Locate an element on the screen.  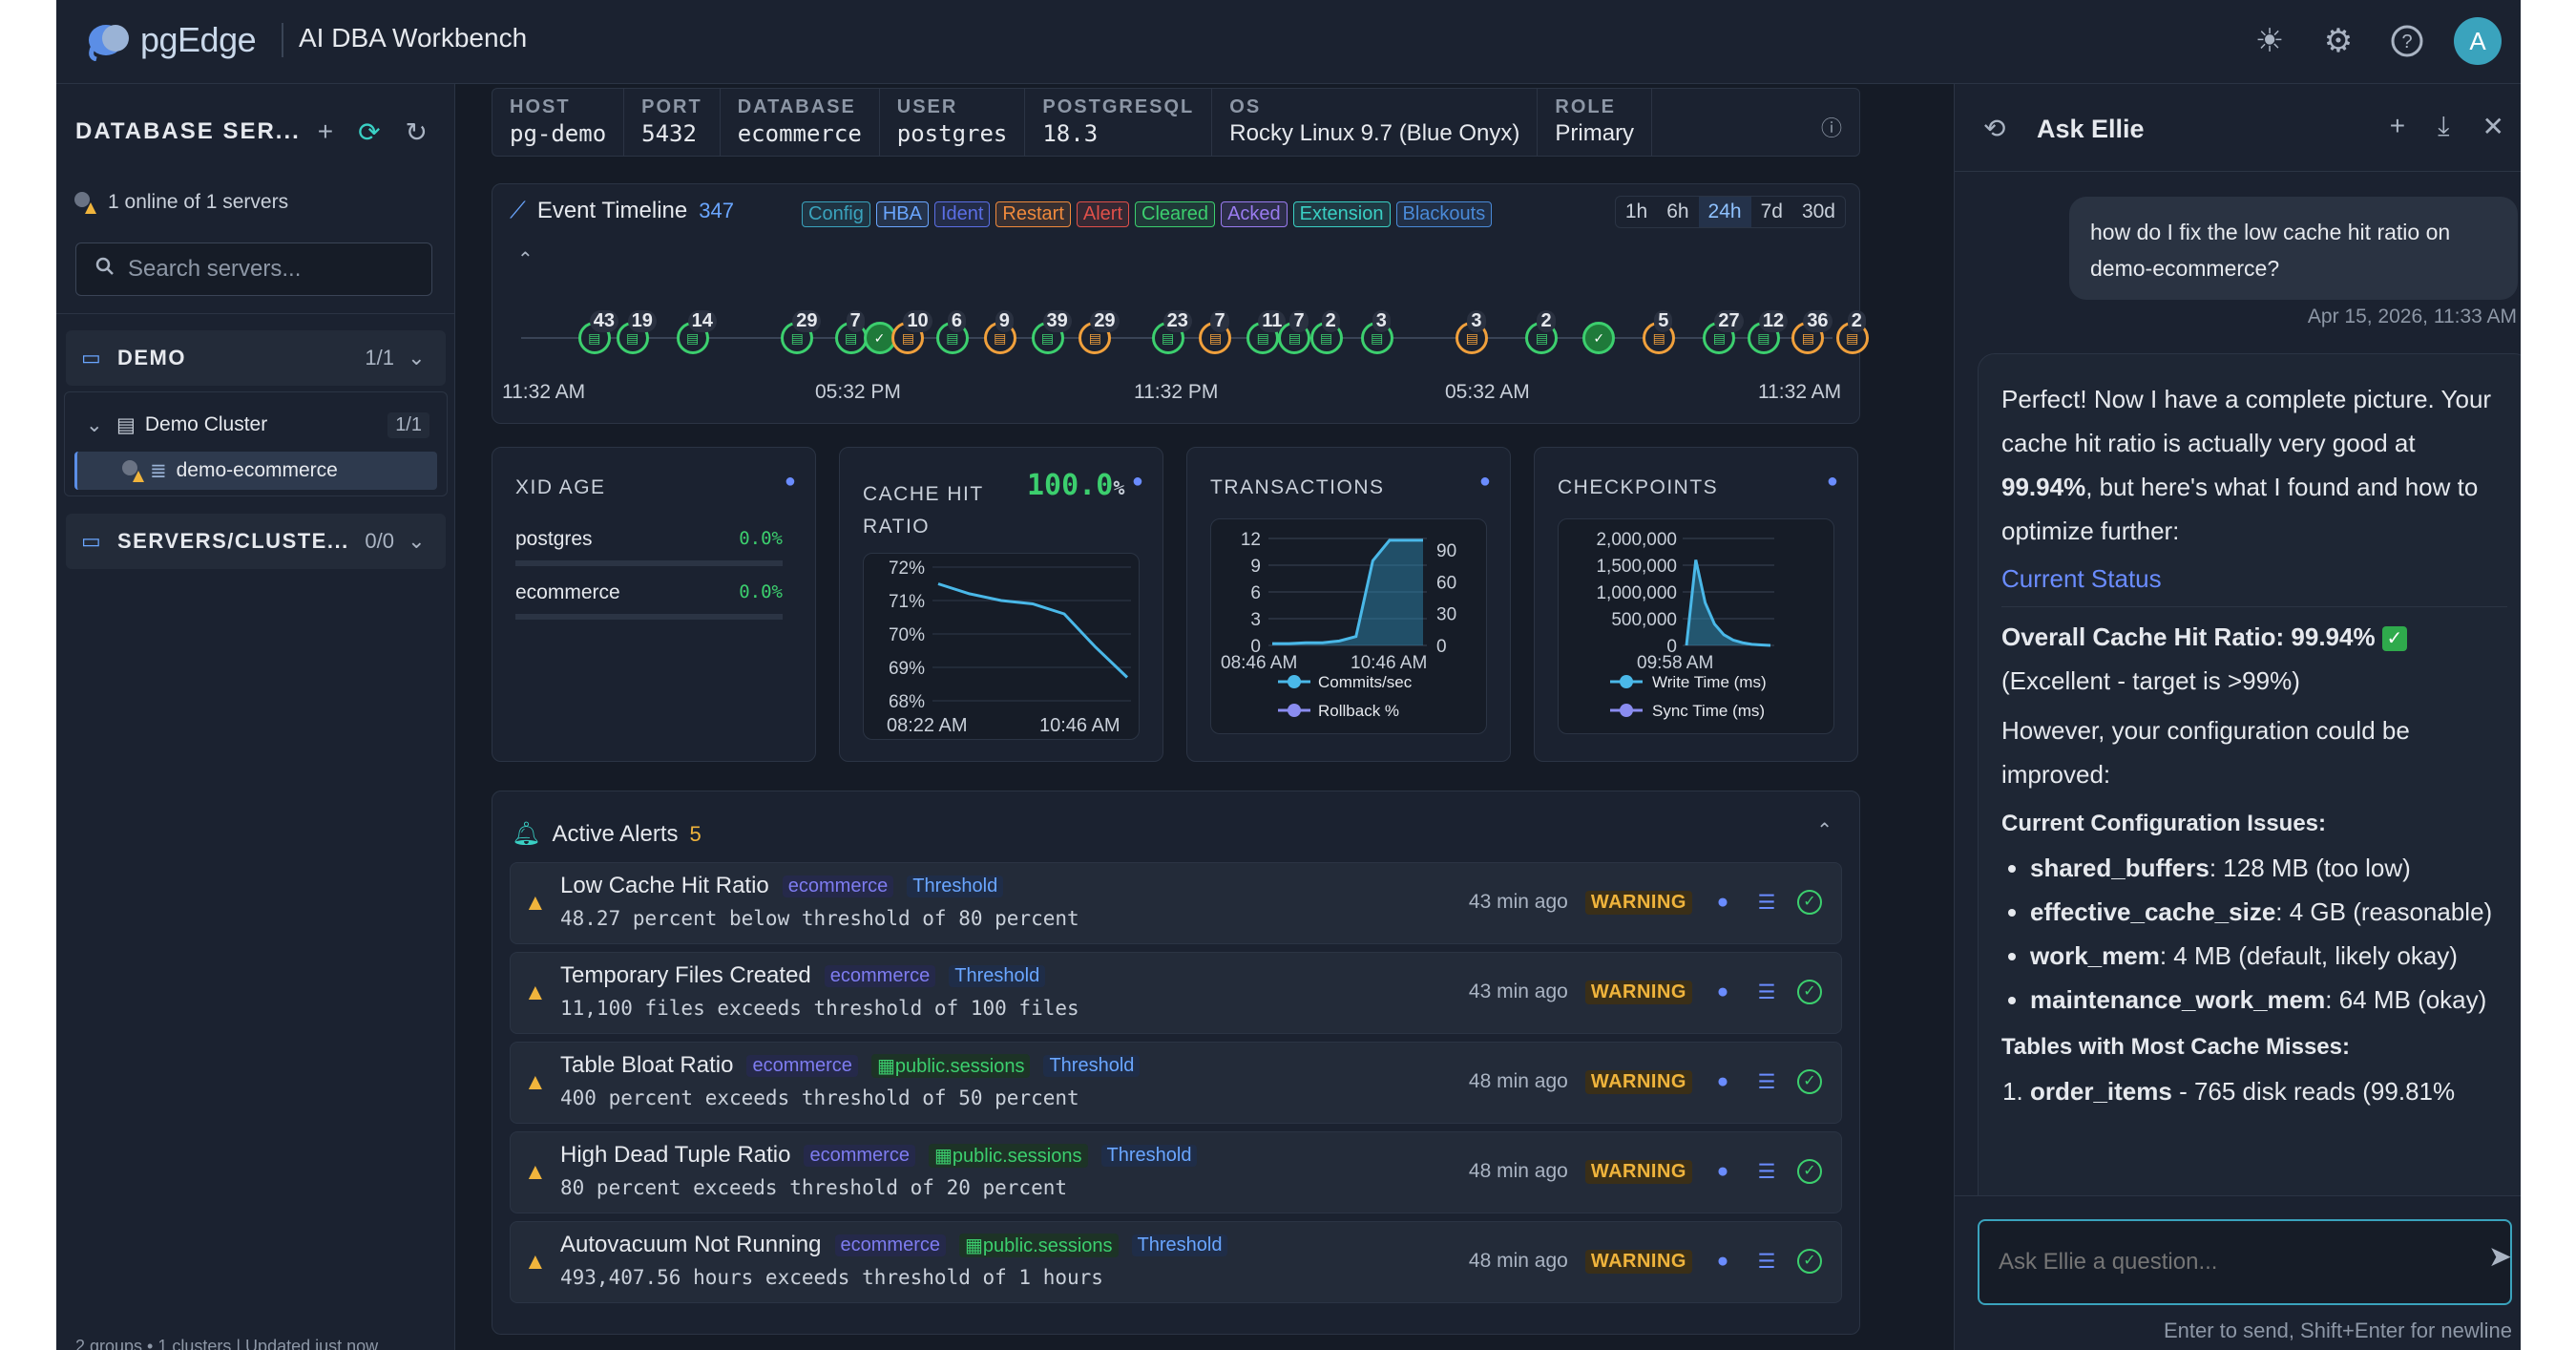
filter-chip-acked: Acked is located at coordinates (1254, 214).